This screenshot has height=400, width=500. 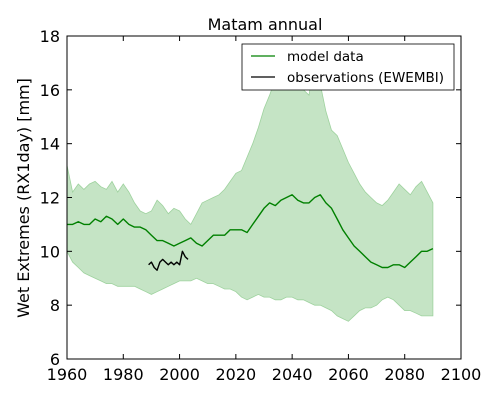 What do you see at coordinates (55, 359) in the screenshot?
I see `y-tick-label: 6` at bounding box center [55, 359].